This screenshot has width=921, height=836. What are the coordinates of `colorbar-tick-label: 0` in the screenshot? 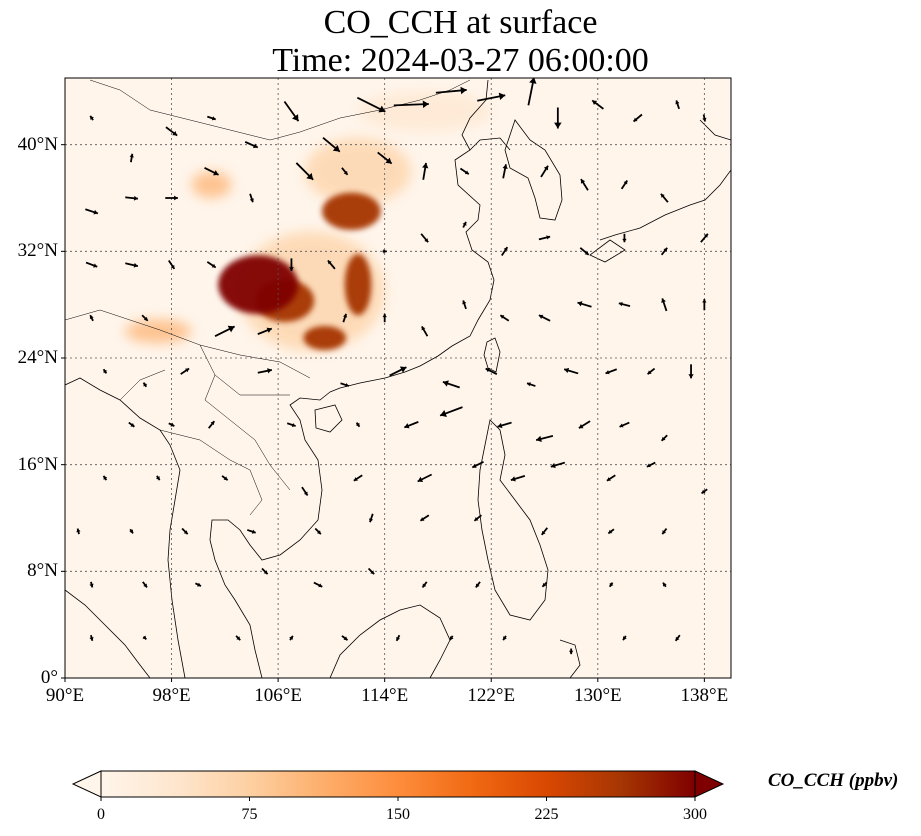 It's located at (101, 814).